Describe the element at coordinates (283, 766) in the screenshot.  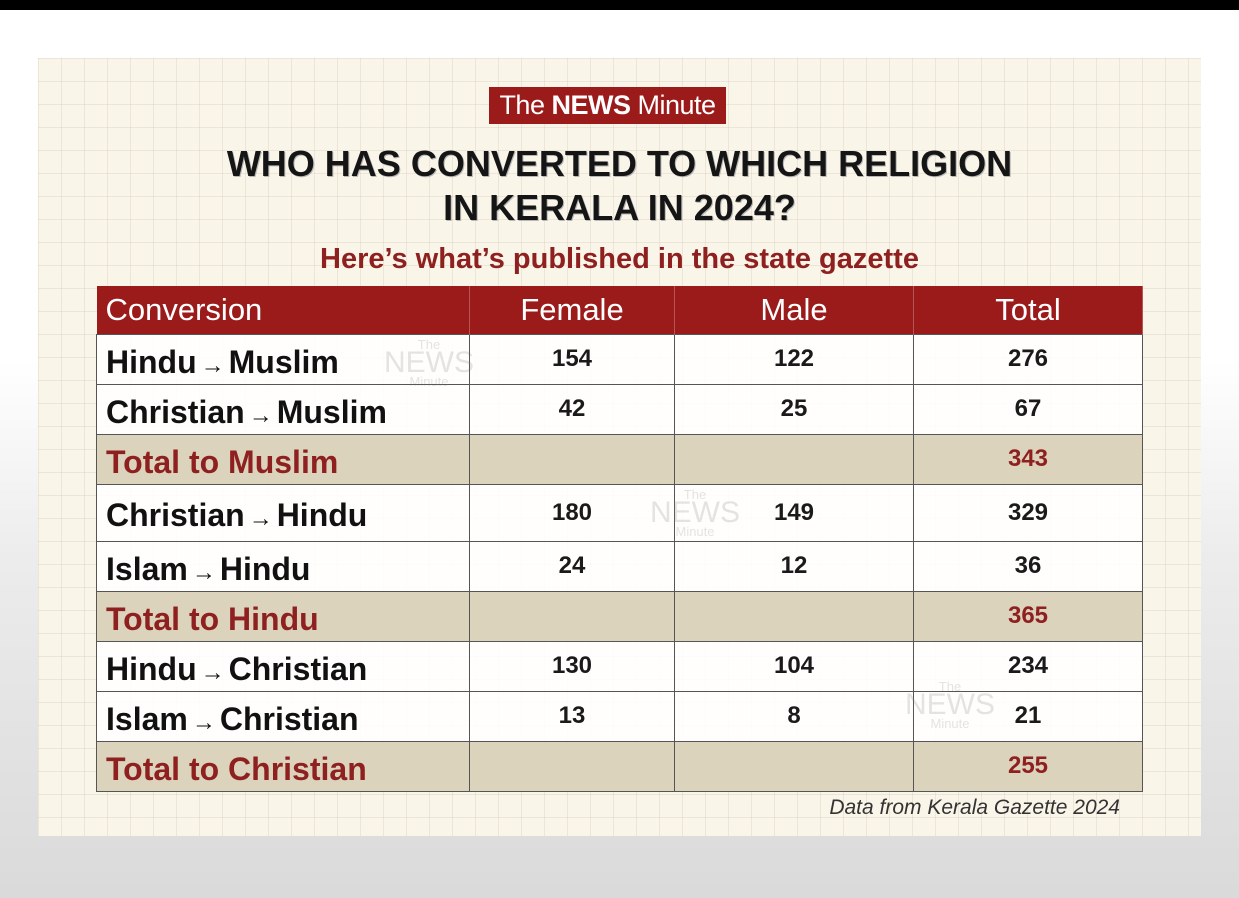
I see `conversion-label: Total to Christian` at that location.